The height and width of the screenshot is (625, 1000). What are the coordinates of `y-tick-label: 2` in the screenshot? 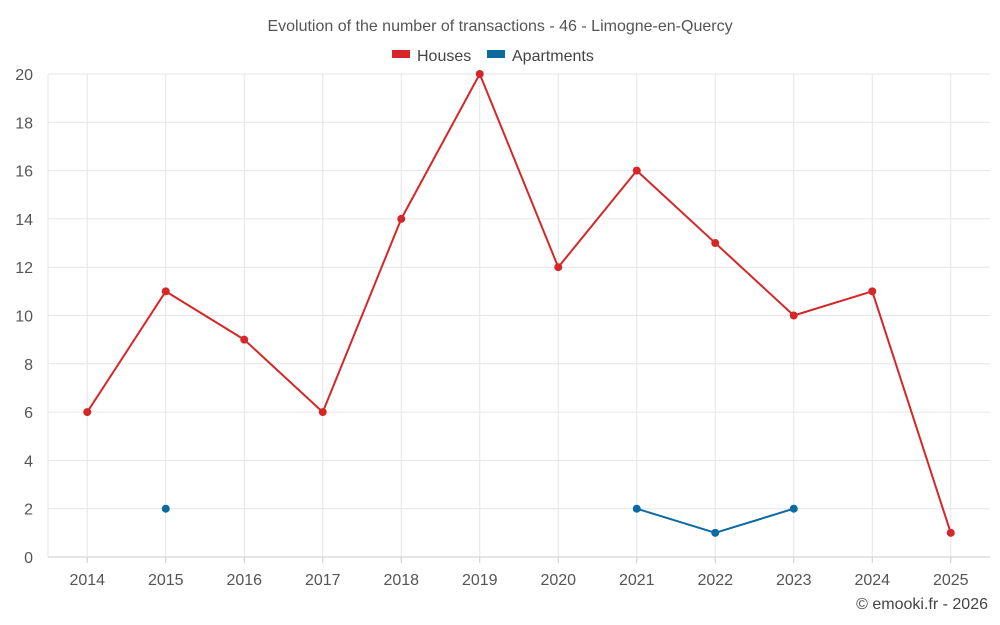 It's located at (28, 510).